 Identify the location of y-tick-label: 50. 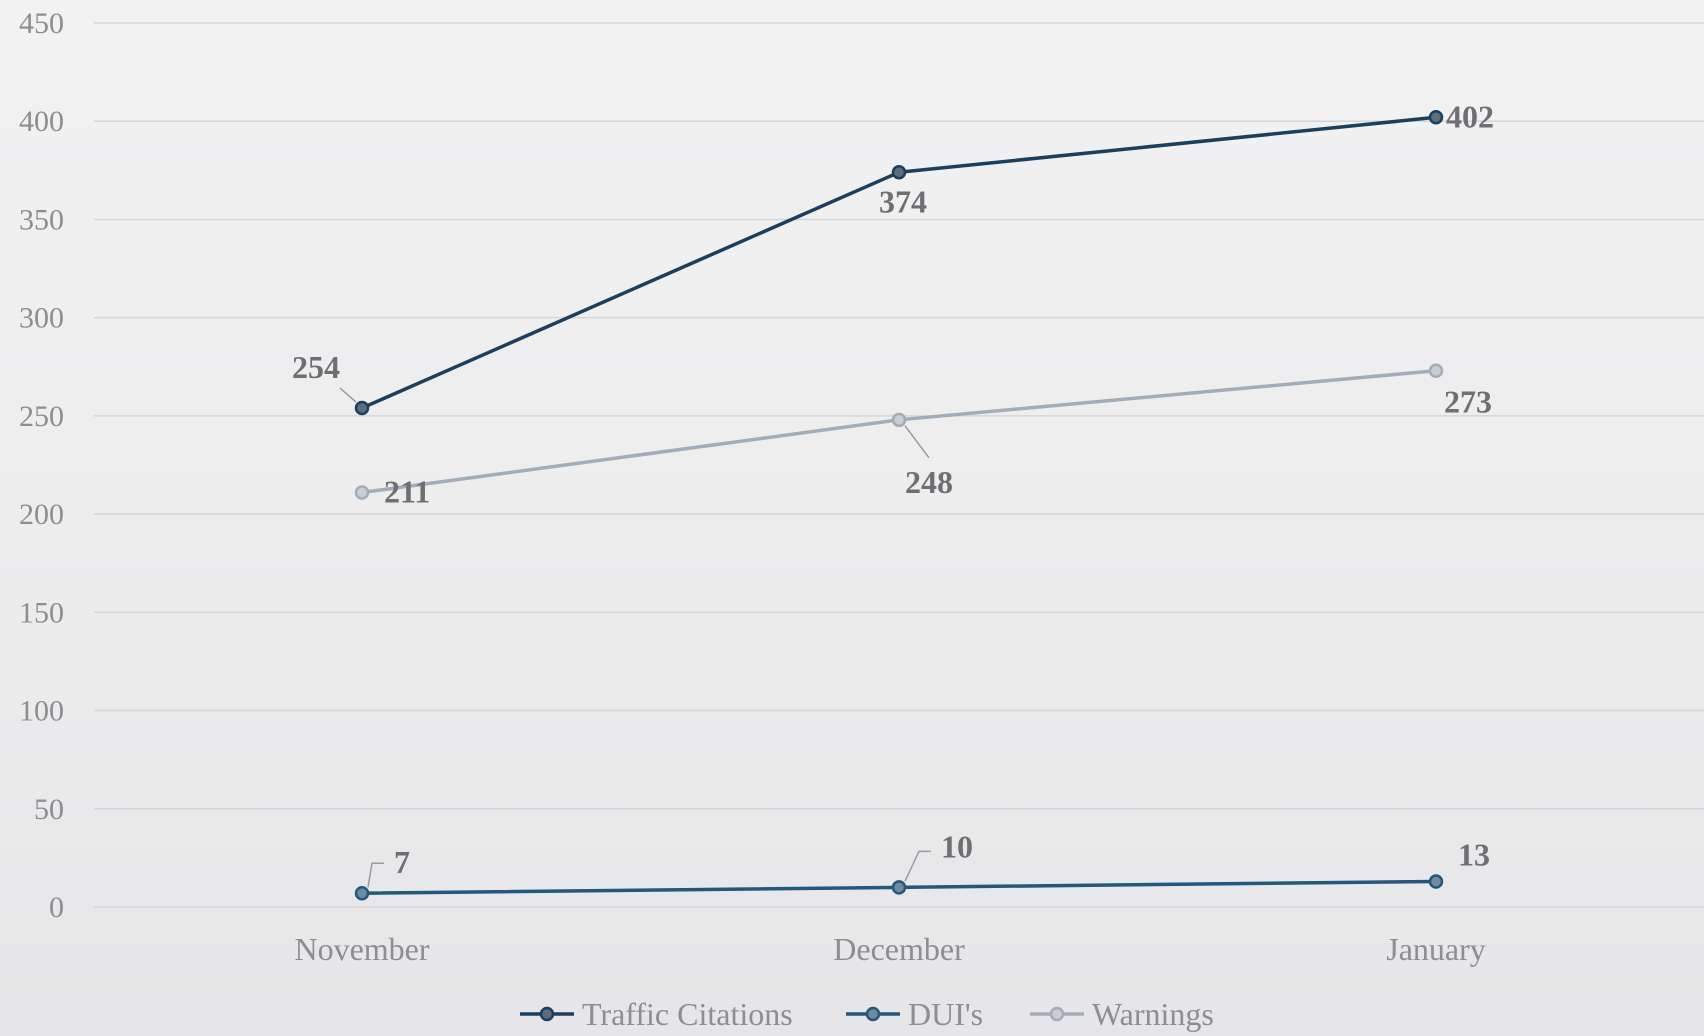
(49, 809).